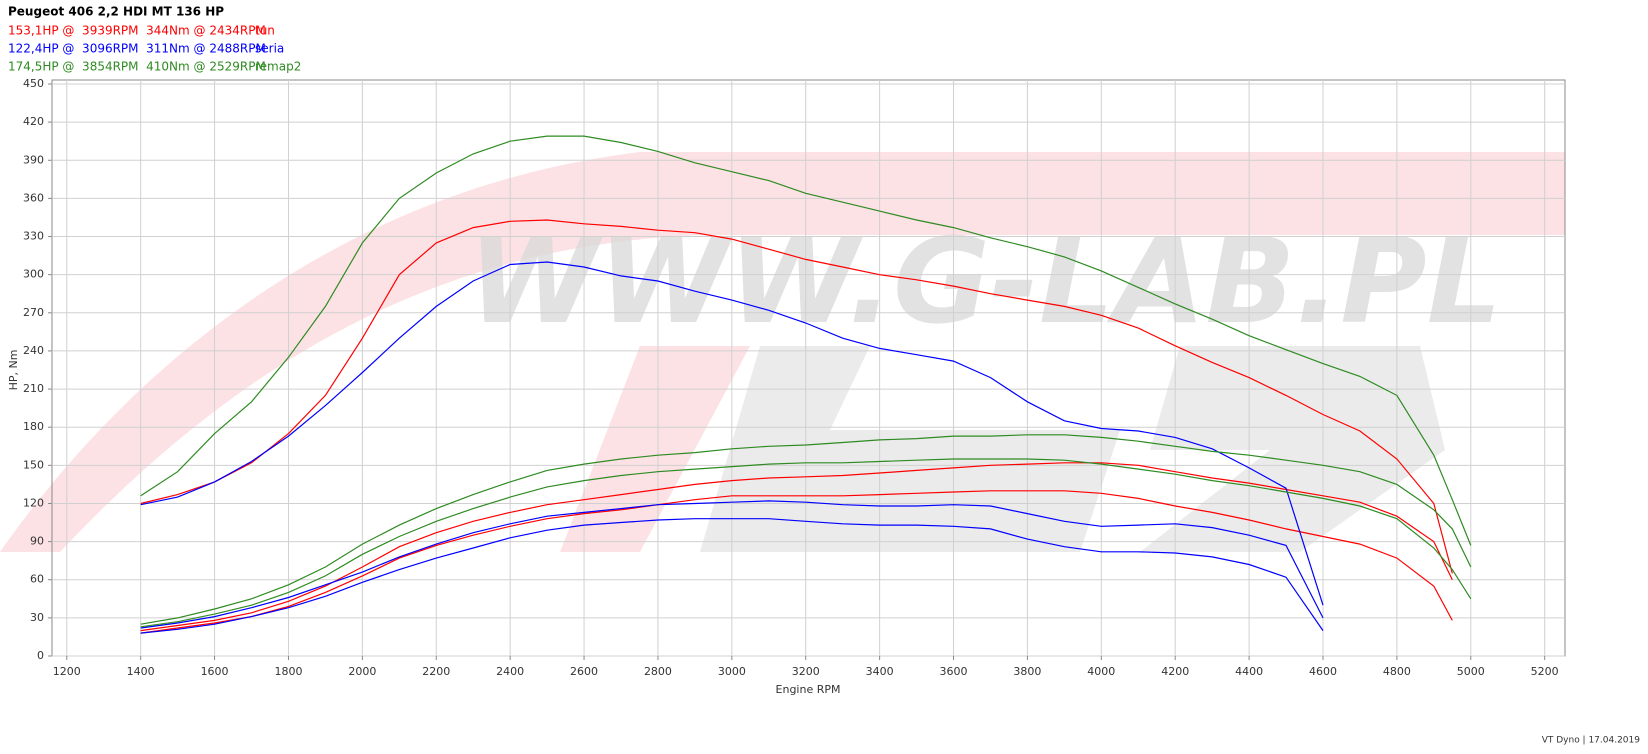  I want to click on legend-name: remap2, so click(278, 67).